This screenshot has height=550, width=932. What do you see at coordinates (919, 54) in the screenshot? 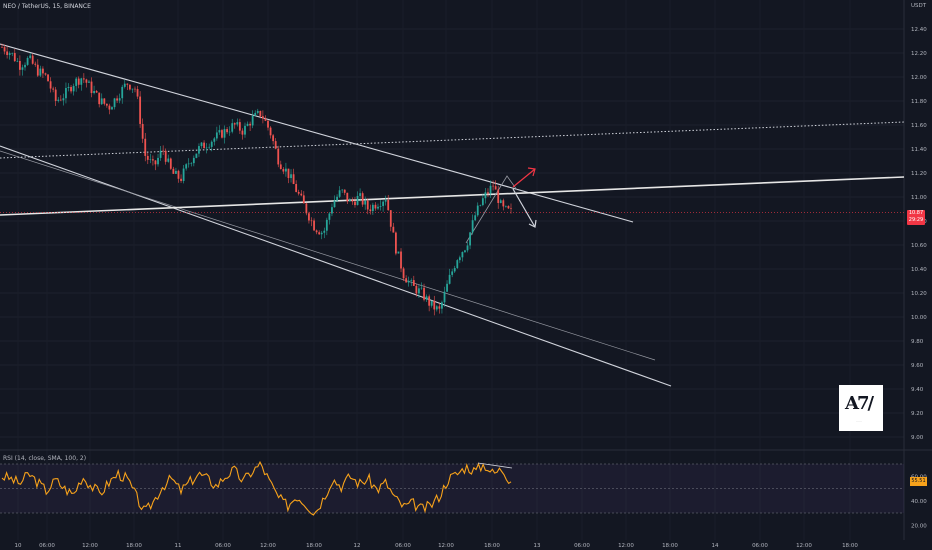
I see `price-axis-label: 12.20` at bounding box center [919, 54].